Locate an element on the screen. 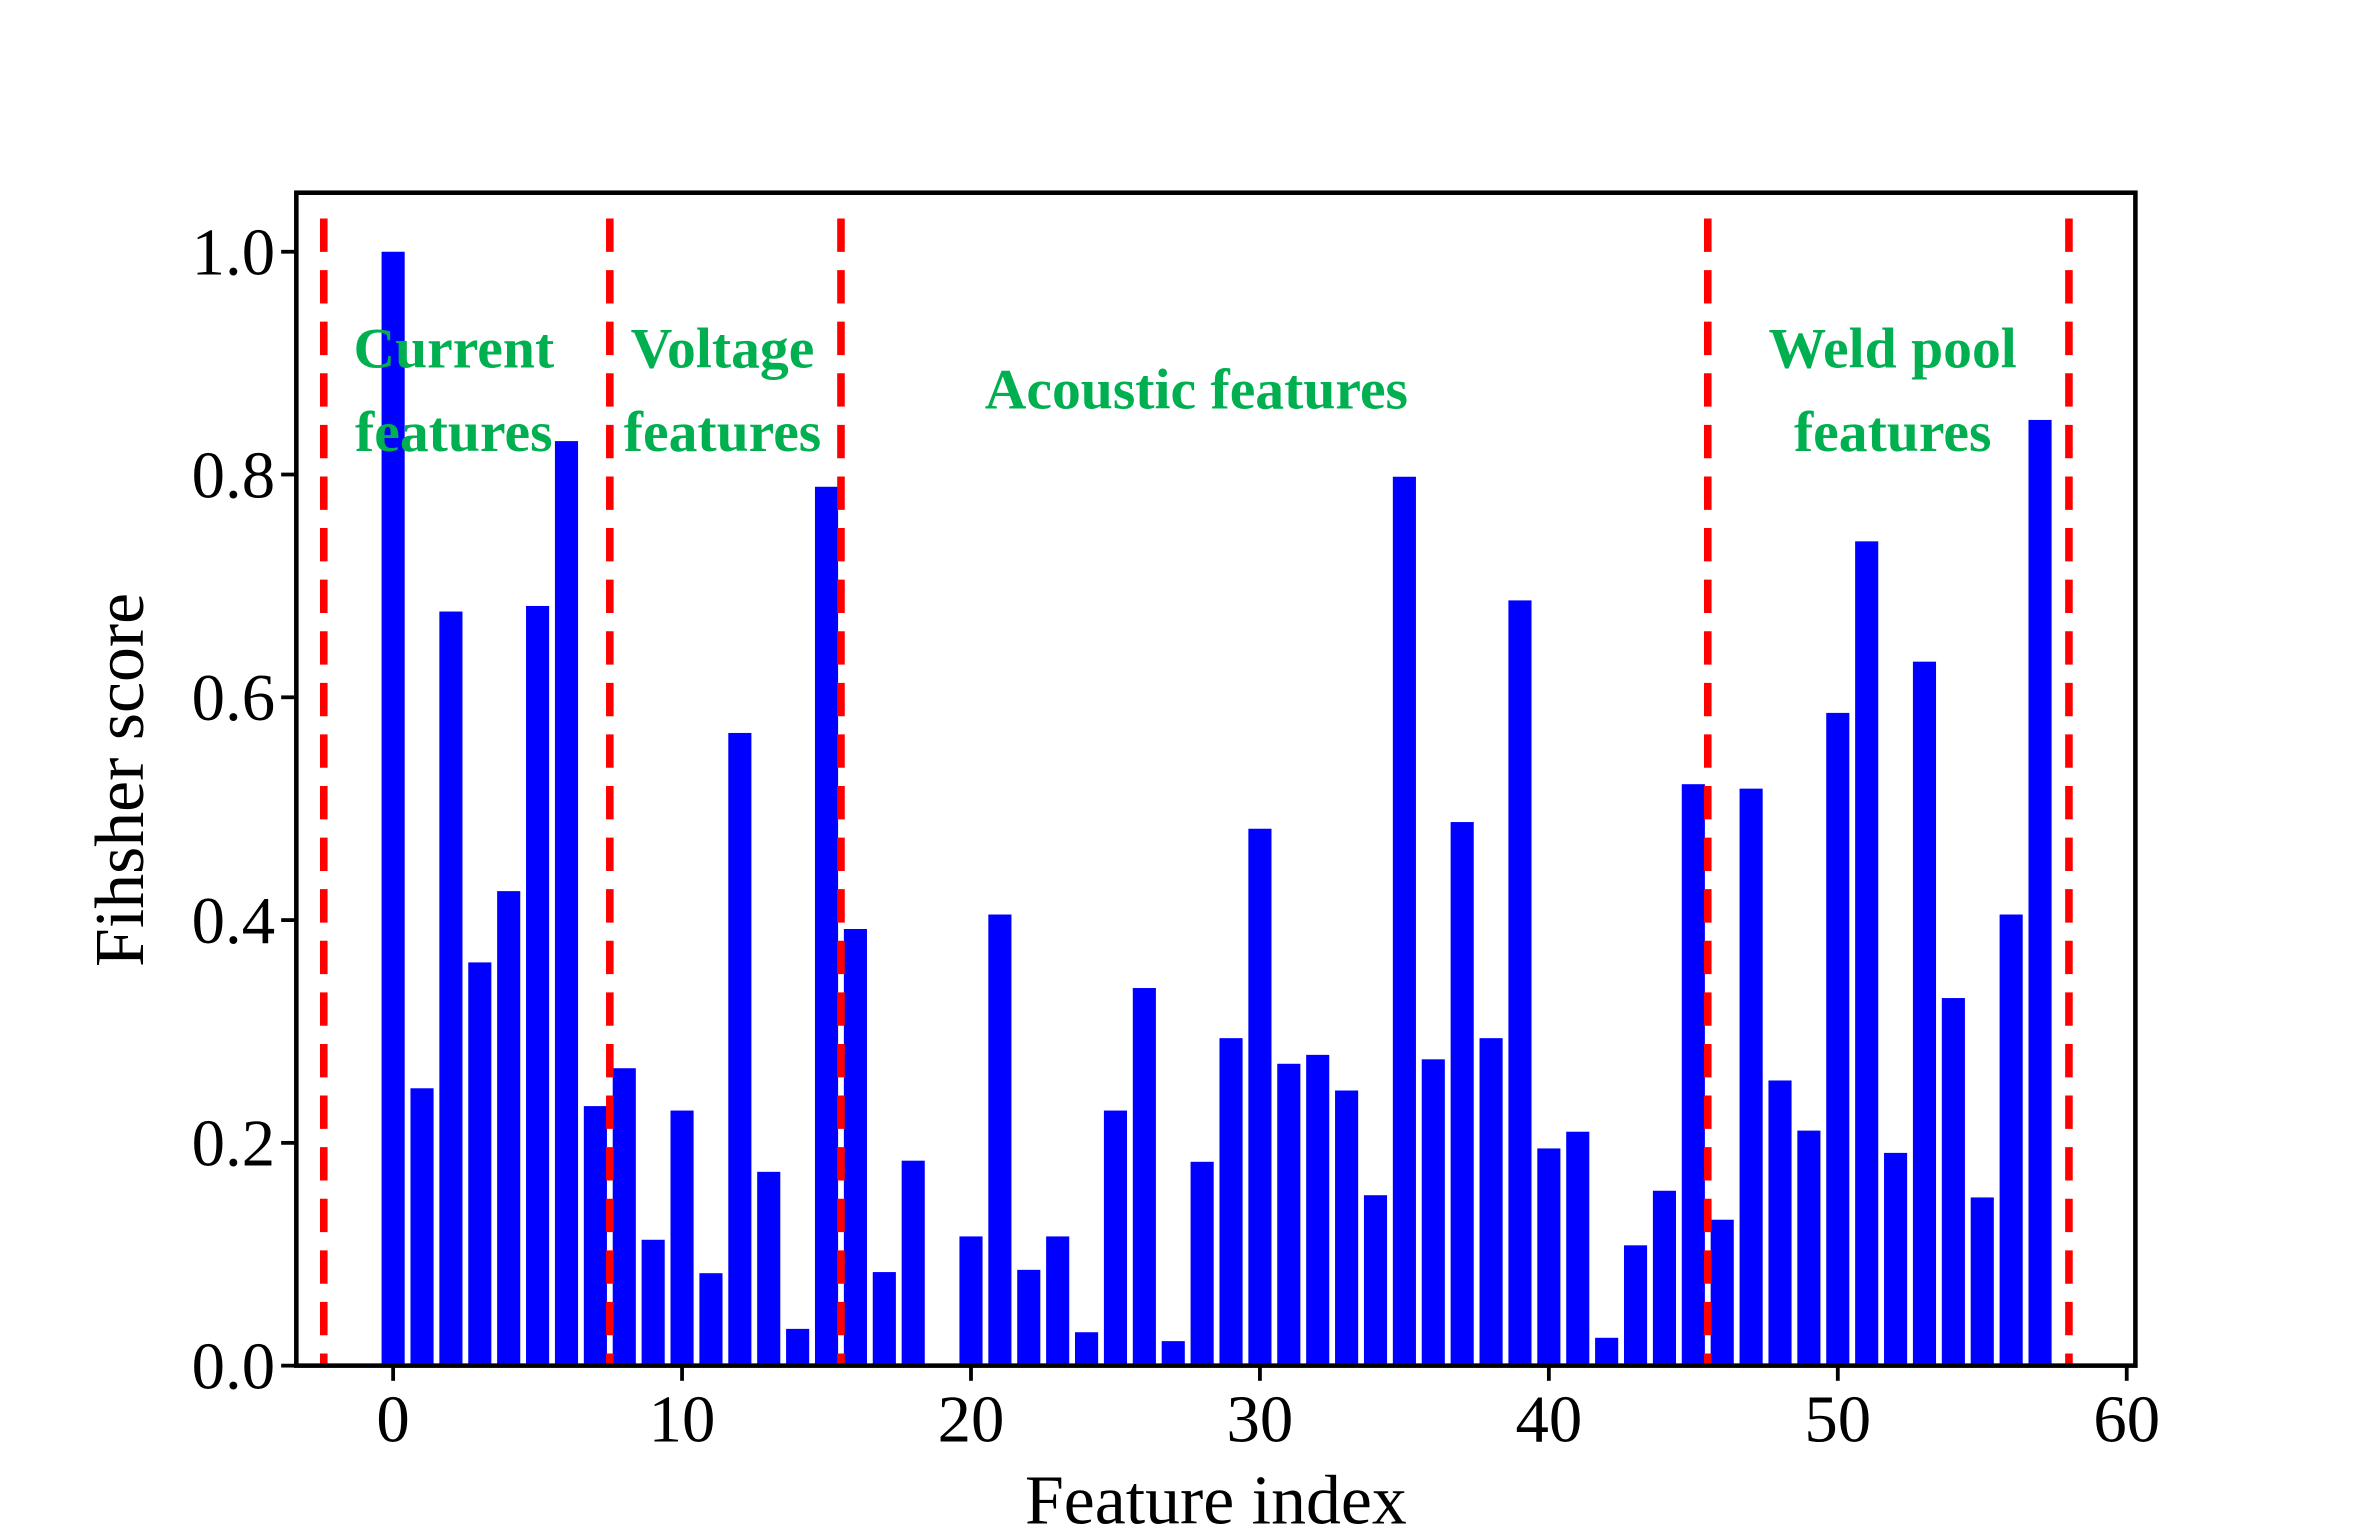  x-tick-label: 0 is located at coordinates (392, 1420).